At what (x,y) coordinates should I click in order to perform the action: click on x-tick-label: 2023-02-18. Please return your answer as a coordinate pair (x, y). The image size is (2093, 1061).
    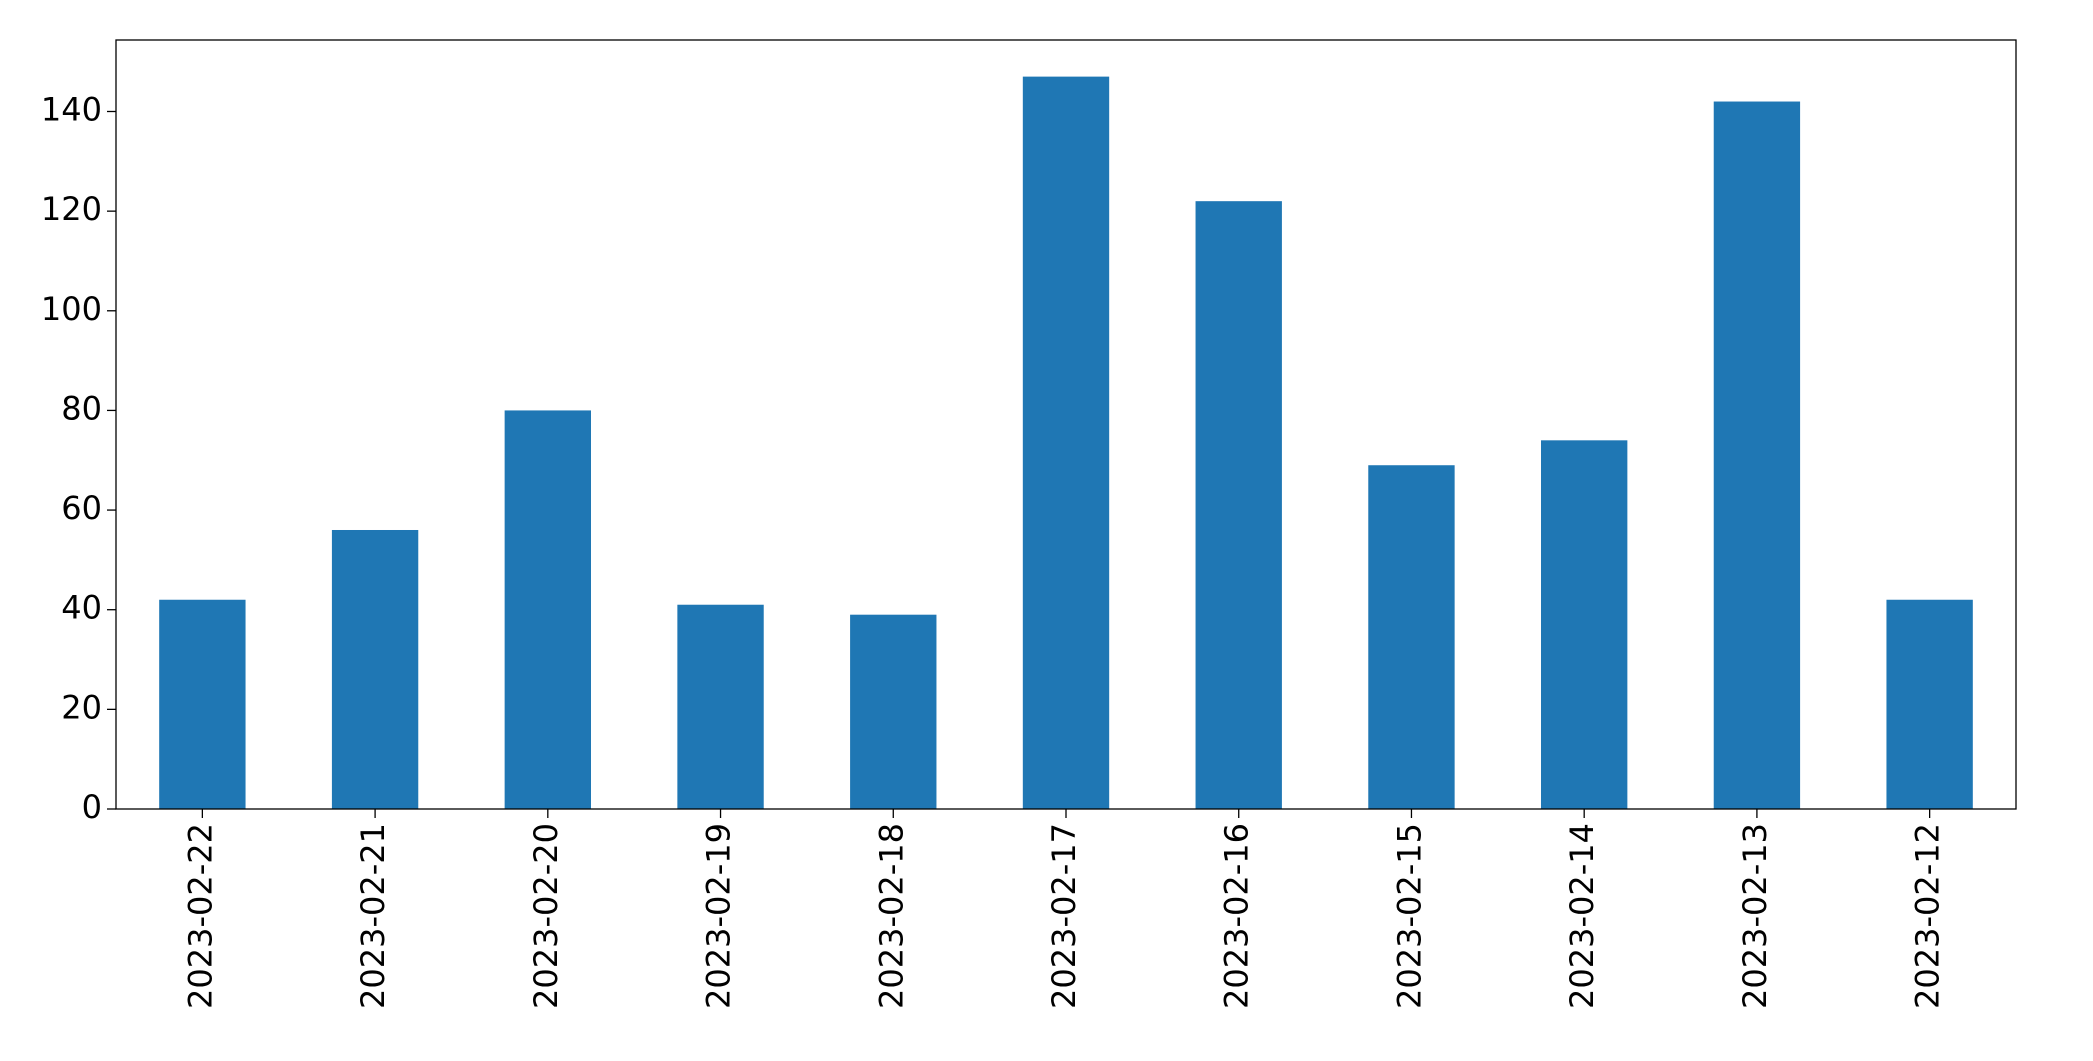
    Looking at the image, I should click on (891, 916).